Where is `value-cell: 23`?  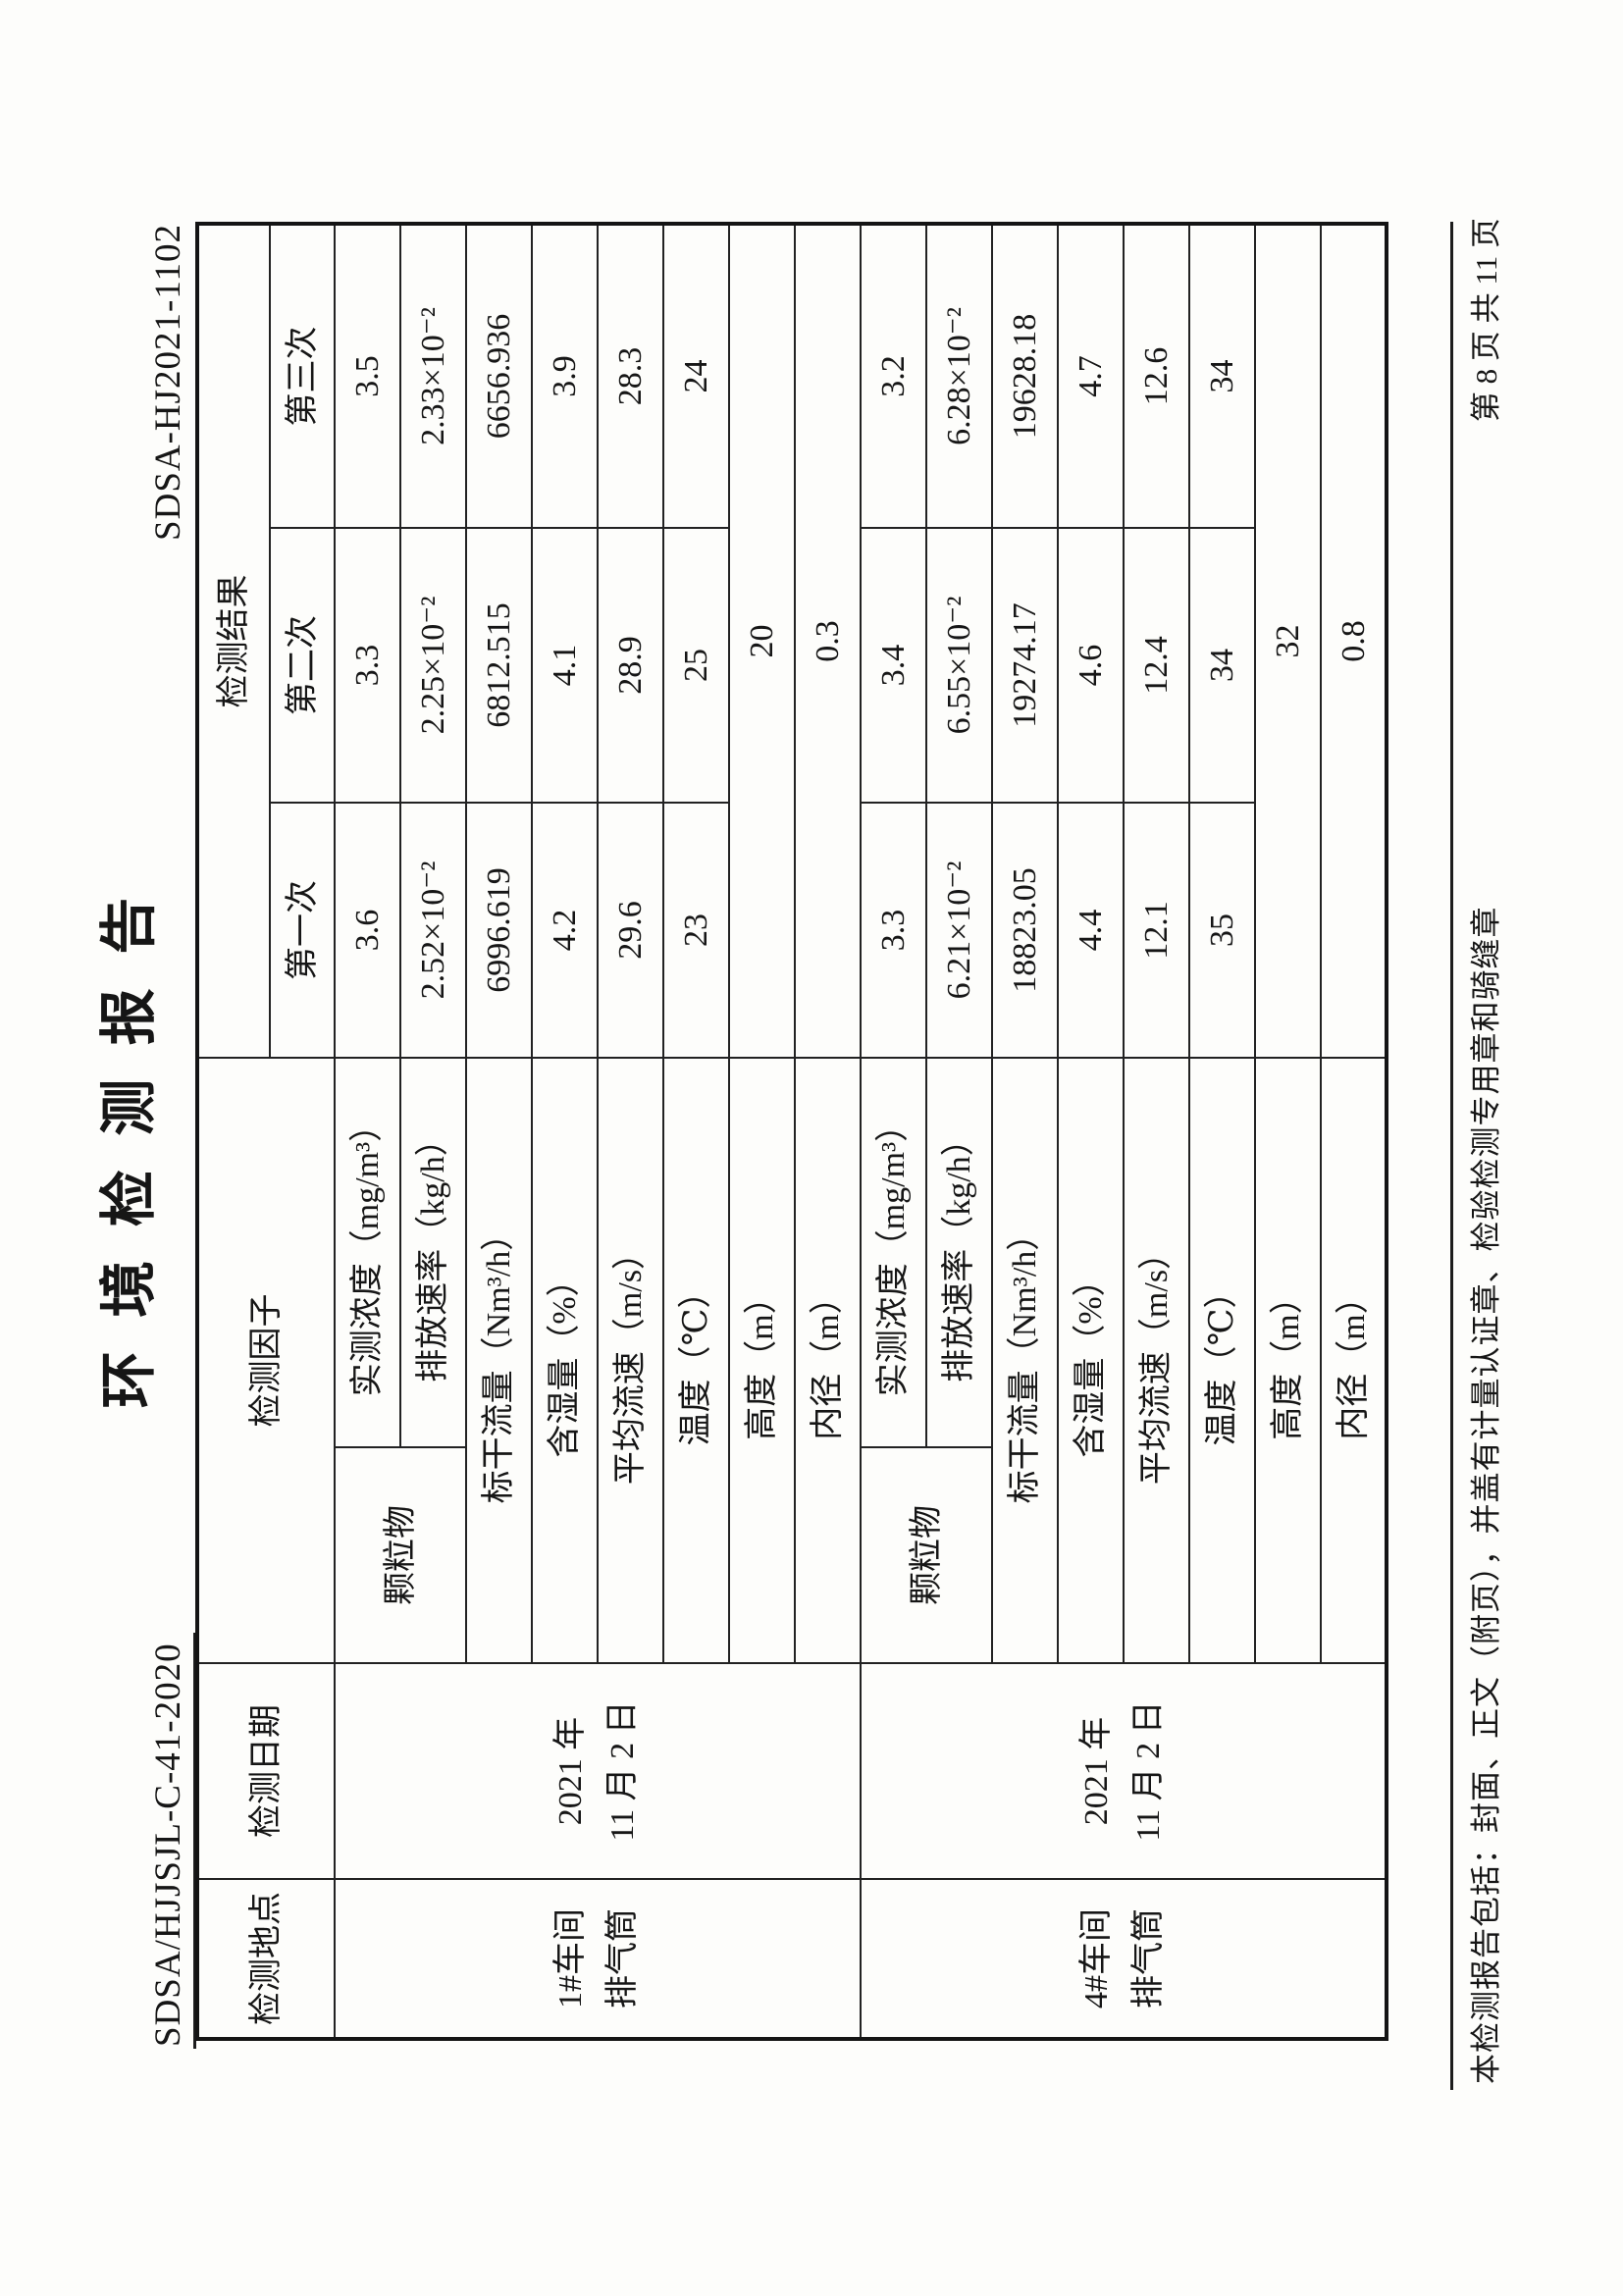
value-cell: 23 is located at coordinates (696, 930).